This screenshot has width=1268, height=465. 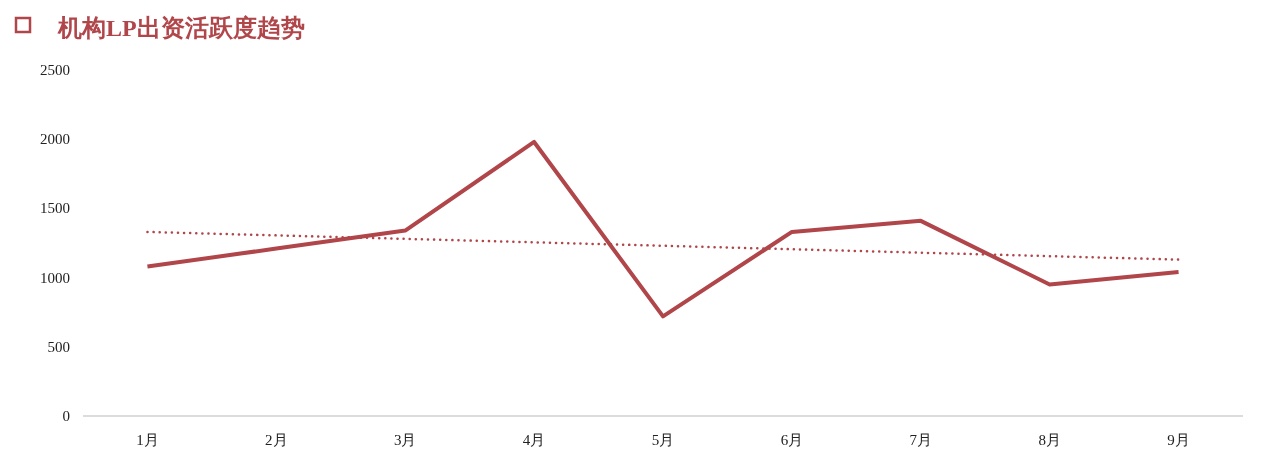 What do you see at coordinates (55, 208) in the screenshot?
I see `y-tick-label: 1500` at bounding box center [55, 208].